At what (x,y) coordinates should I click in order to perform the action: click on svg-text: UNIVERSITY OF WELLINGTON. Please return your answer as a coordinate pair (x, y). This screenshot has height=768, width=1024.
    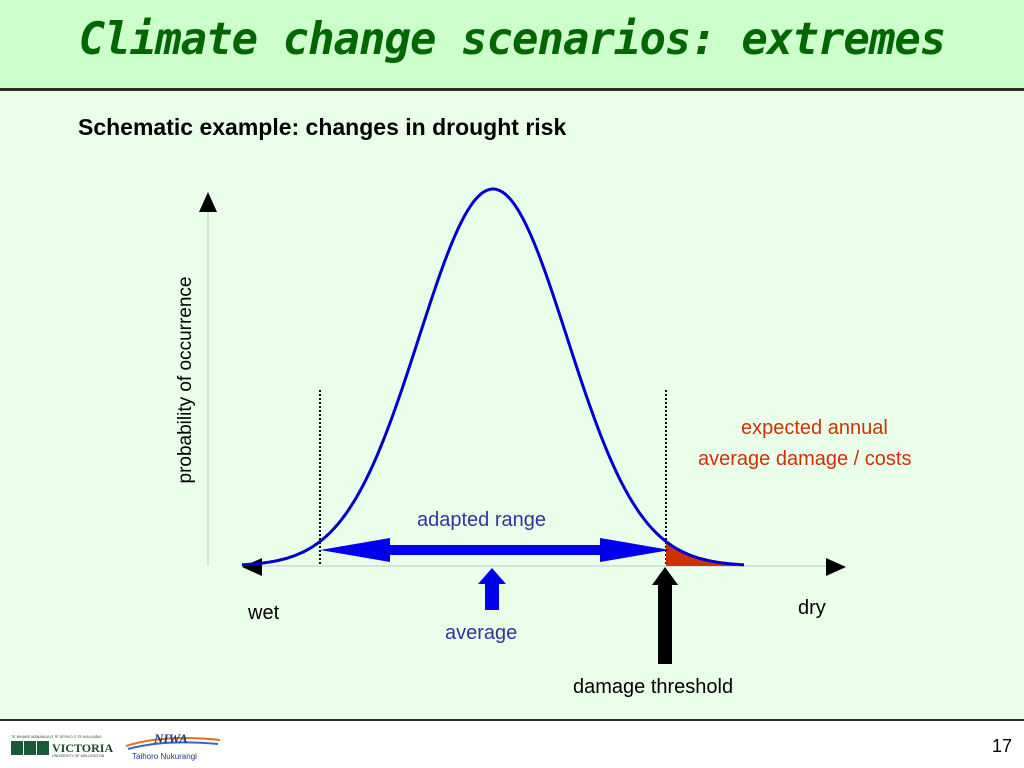
    Looking at the image, I should click on (78, 756).